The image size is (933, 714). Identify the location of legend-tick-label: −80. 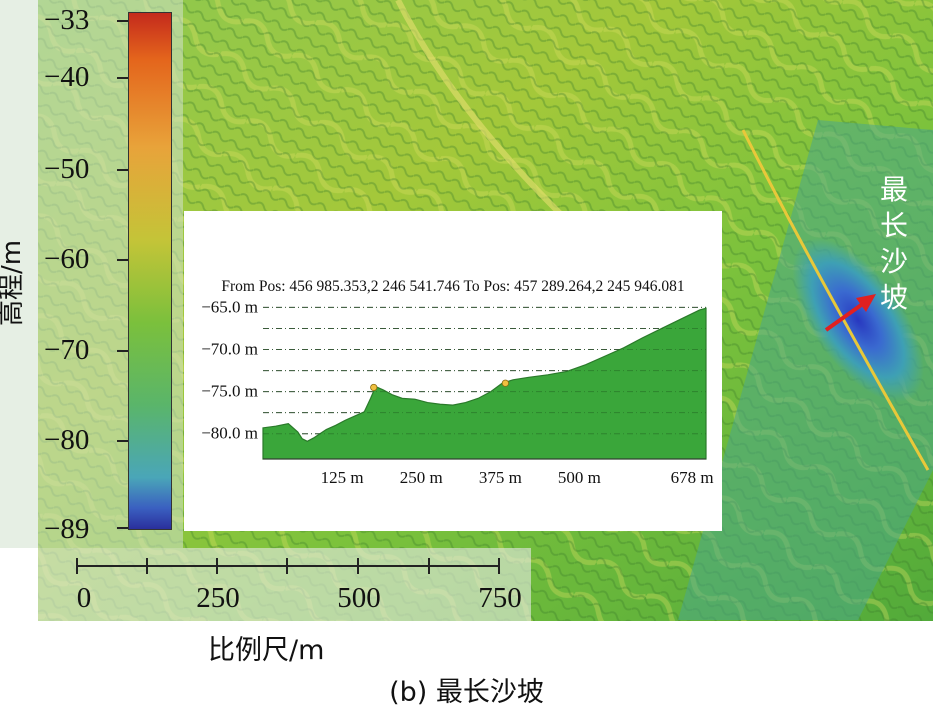
(67, 440).